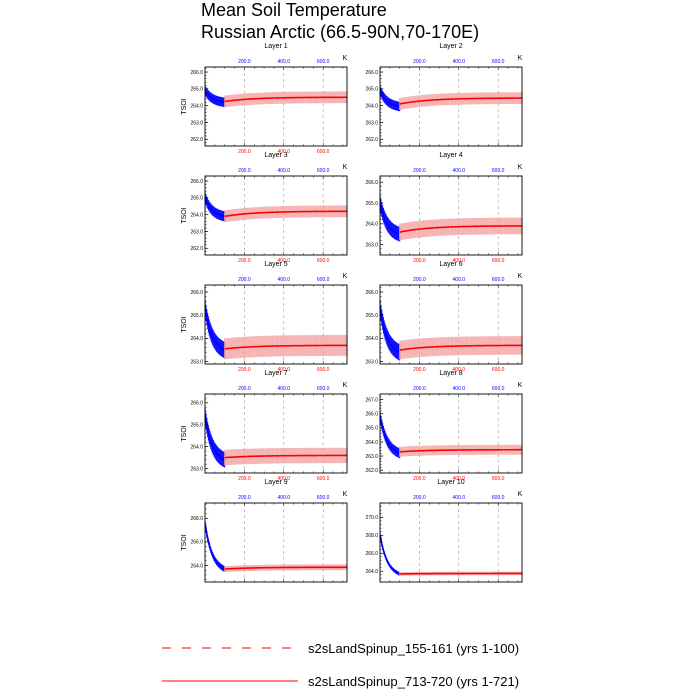 The image size is (700, 700). I want to click on layer-10-ytick-label-270: 270.0, so click(371, 518).